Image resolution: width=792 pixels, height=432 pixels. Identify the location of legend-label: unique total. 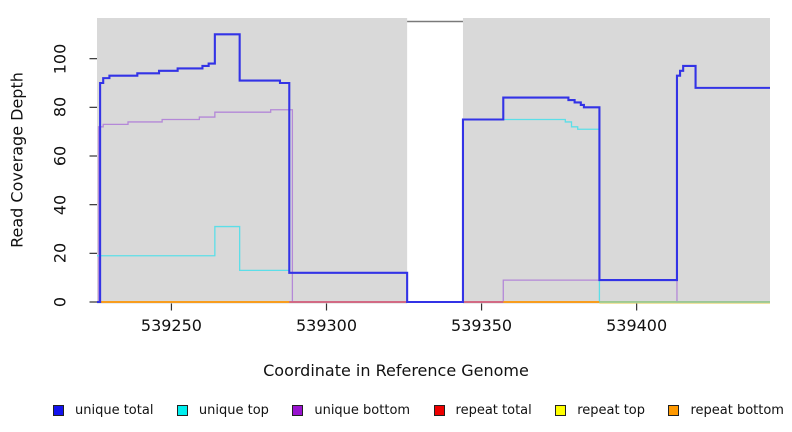
(114, 410).